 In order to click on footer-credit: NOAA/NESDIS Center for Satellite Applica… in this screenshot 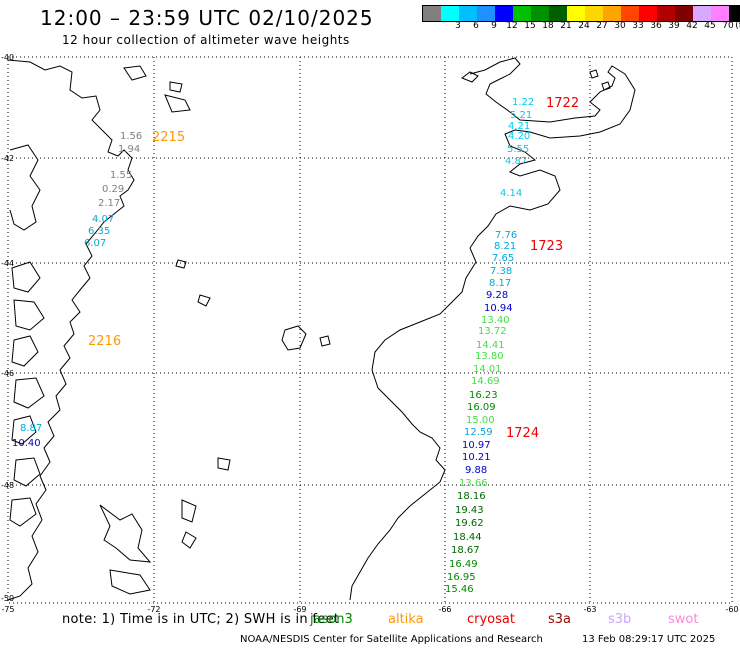, I will do `click(391, 639)`.